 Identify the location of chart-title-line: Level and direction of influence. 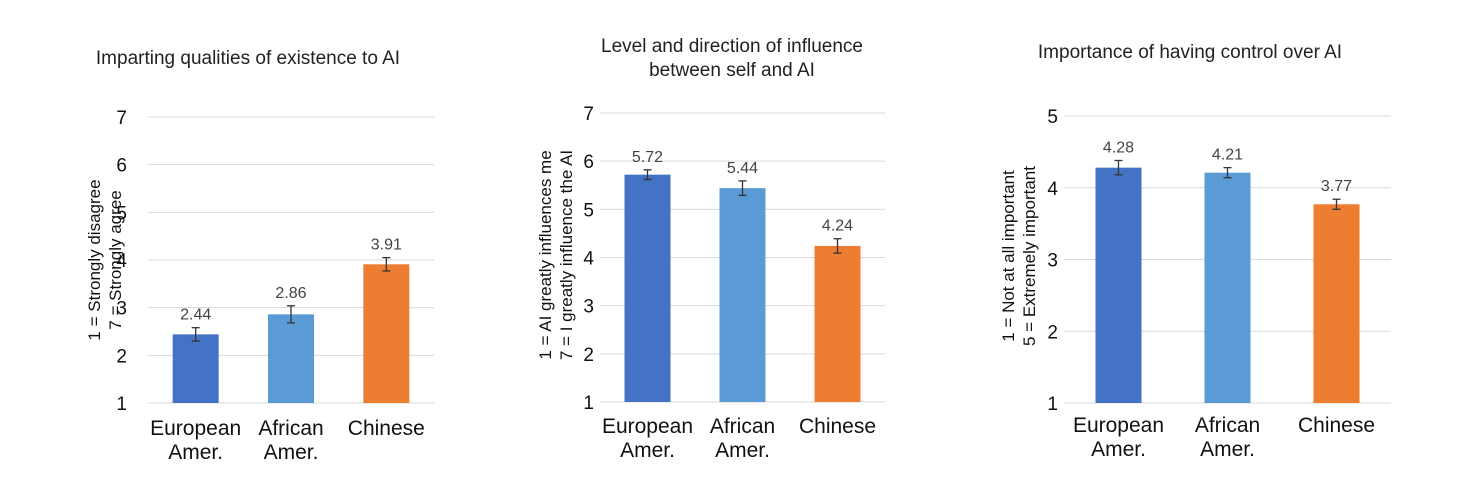
(732, 46).